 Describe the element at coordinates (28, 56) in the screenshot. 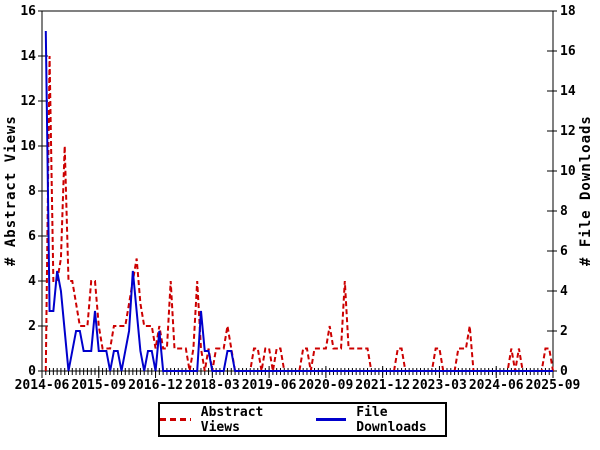

I see `y-left-tick-label: 14` at that location.